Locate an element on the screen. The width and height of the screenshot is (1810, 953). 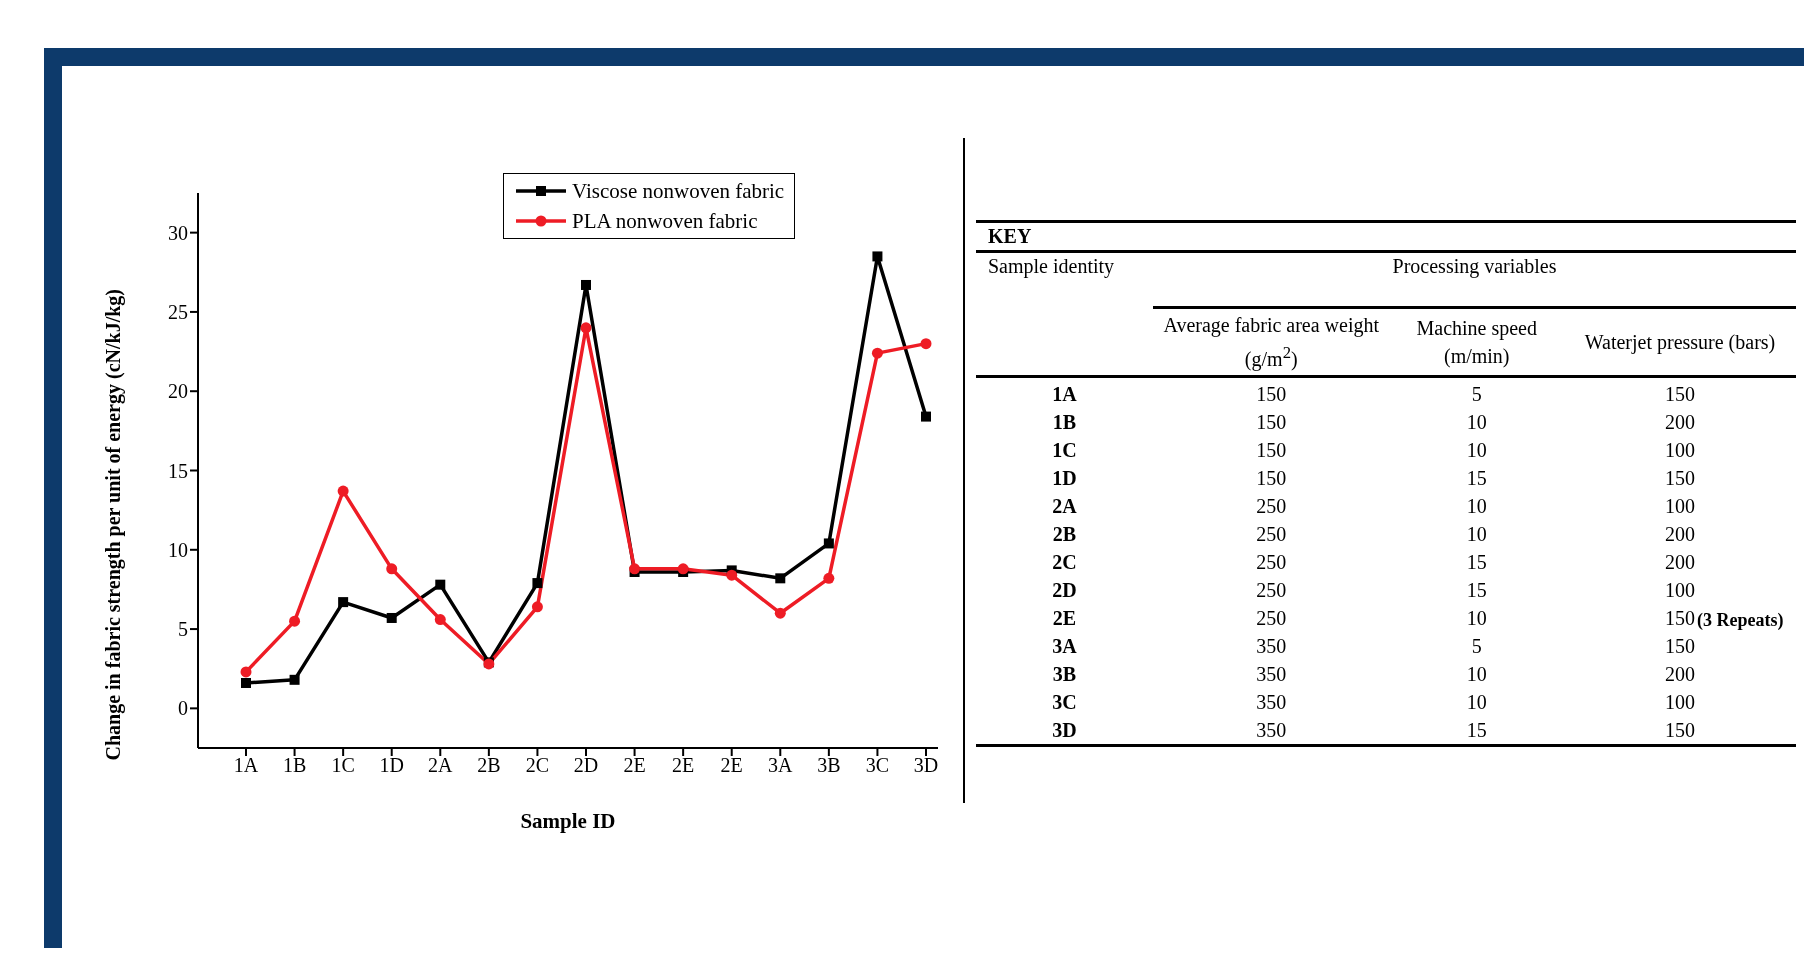
category-label: 2A is located at coordinates (1064, 506).